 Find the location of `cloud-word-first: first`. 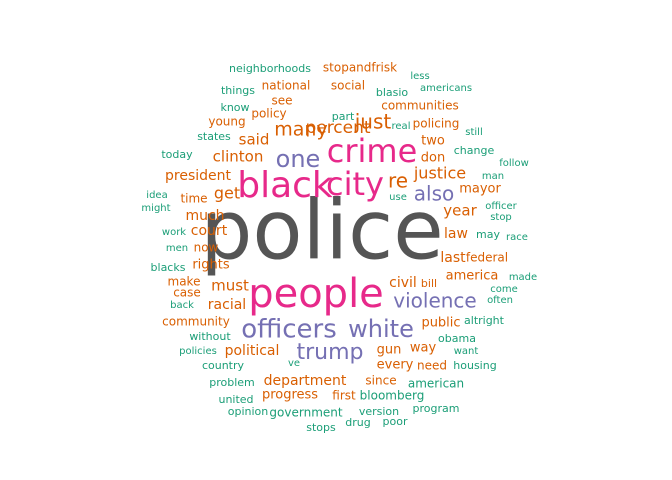

cloud-word-first: first is located at coordinates (344, 396).